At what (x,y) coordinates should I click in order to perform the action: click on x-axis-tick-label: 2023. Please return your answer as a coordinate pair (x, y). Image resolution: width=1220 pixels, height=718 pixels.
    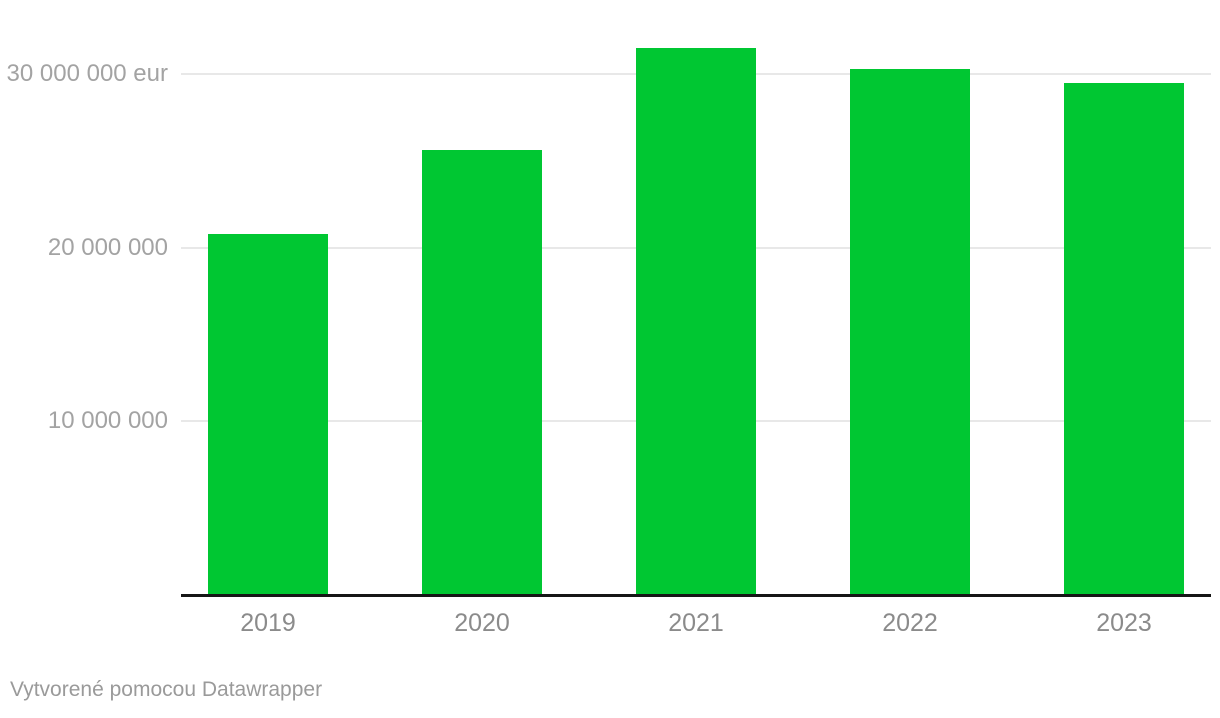
    Looking at the image, I should click on (1124, 623).